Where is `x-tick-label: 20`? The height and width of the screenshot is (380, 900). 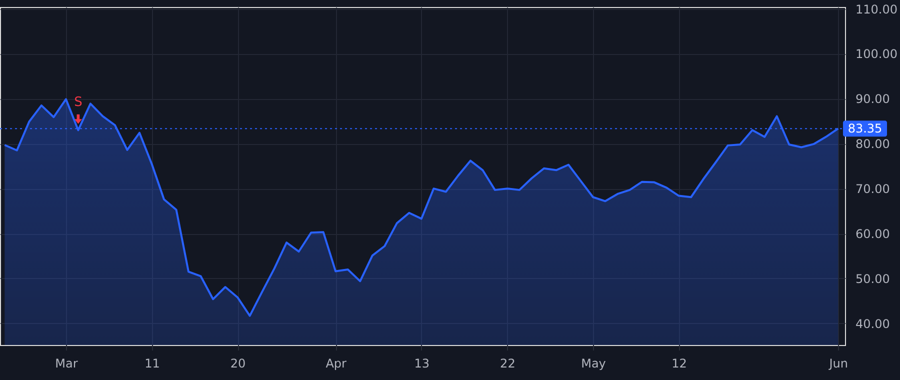 x-tick-label: 20 is located at coordinates (238, 363).